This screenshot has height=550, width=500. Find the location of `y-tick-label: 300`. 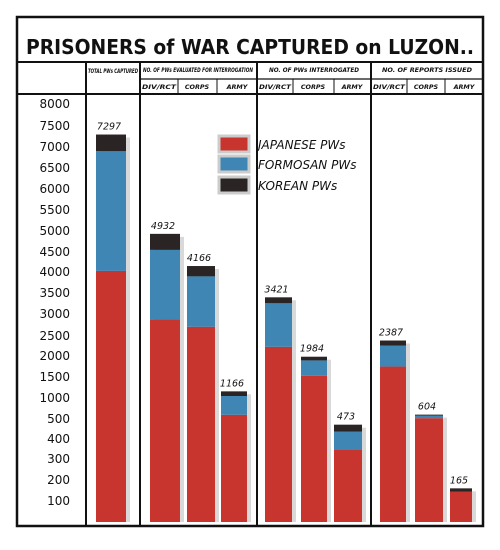

y-tick-label: 300 is located at coordinates (58, 459).